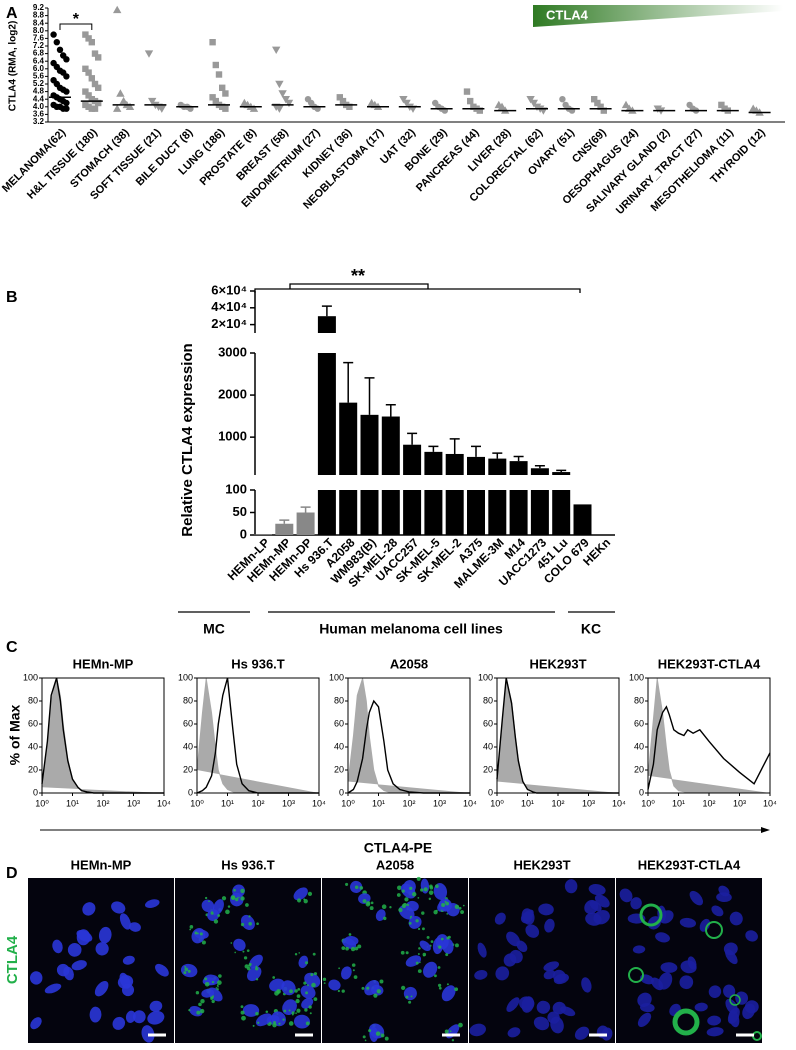  What do you see at coordinates (470, 803) in the screenshot?
I see `x-tick-label: 10⁴` at bounding box center [470, 803].